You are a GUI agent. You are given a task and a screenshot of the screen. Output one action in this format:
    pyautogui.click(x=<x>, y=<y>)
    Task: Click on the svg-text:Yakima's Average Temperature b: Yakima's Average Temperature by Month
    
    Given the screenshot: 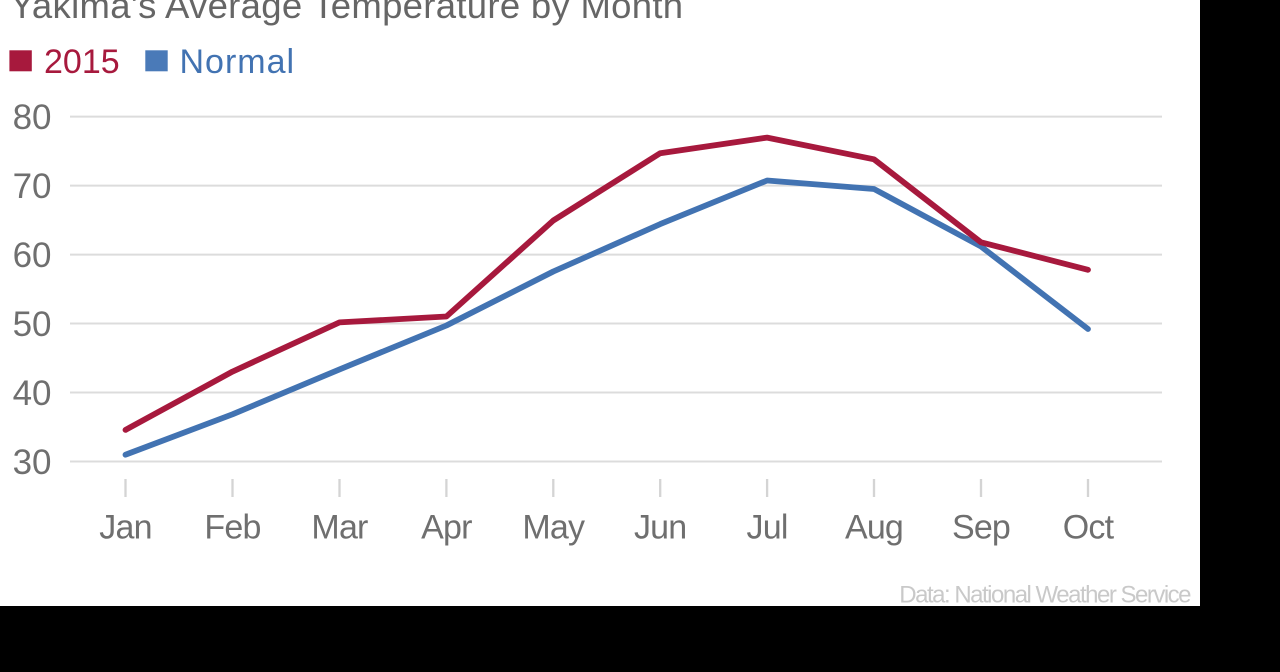 What is the action you would take?
    pyautogui.click(x=346, y=13)
    